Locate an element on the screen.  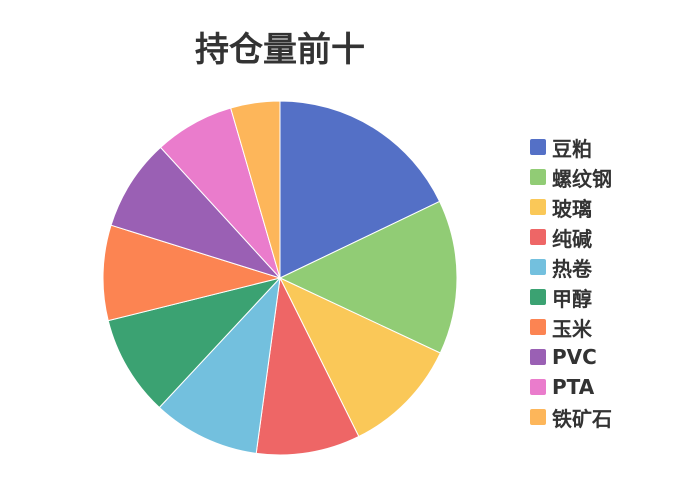
legend-item: 甲醇 is located at coordinates (571, 297).